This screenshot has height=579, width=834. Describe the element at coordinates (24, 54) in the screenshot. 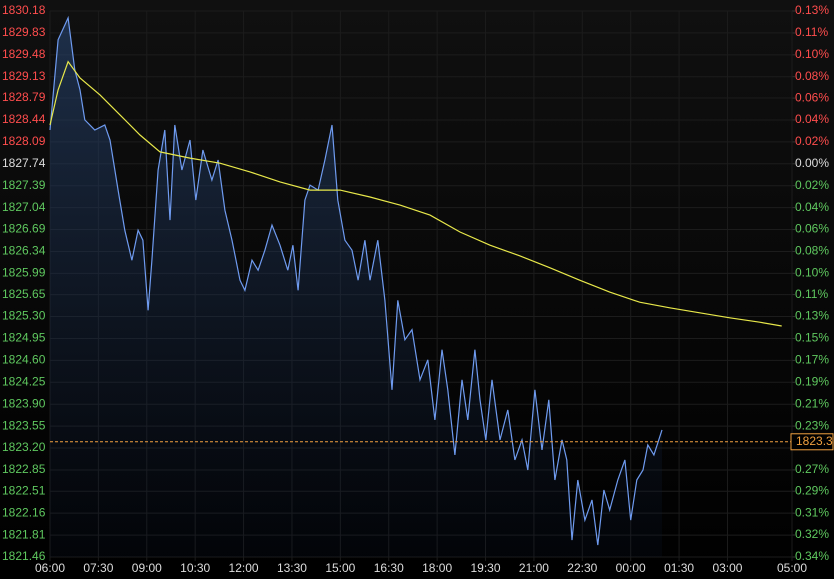

I see `y-tick-label: 1829.48` at that location.